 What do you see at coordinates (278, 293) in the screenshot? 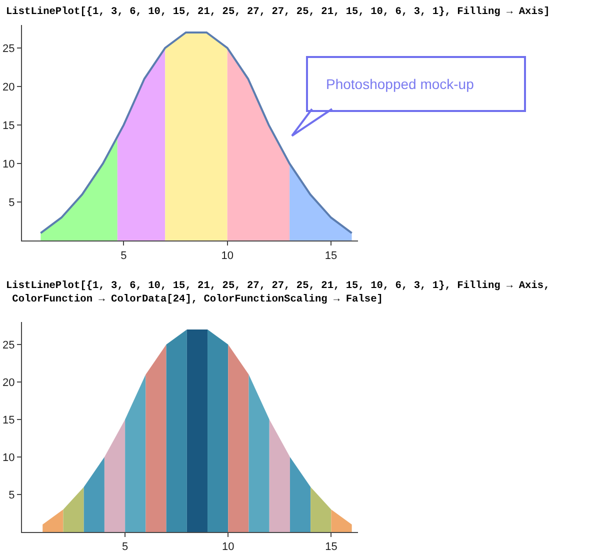
I see `chart-title: ListLinePlot[{1, 3, 6, 10, 15, 21, 25, 27, 27, 25, 21, 15, 10, 6, 3, 1}, Filling → Axis, ColorFunction → ColorData[24], ColorFunctionScaling → False]` at bounding box center [278, 293].